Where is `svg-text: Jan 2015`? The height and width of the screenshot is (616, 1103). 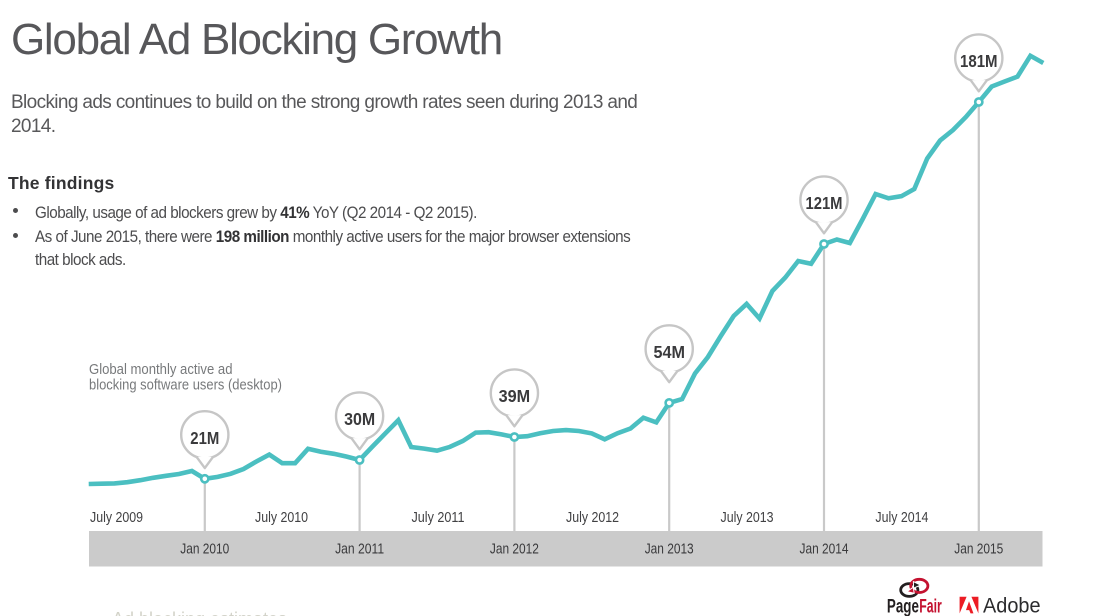
svg-text: Jan 2015 is located at coordinates (978, 550).